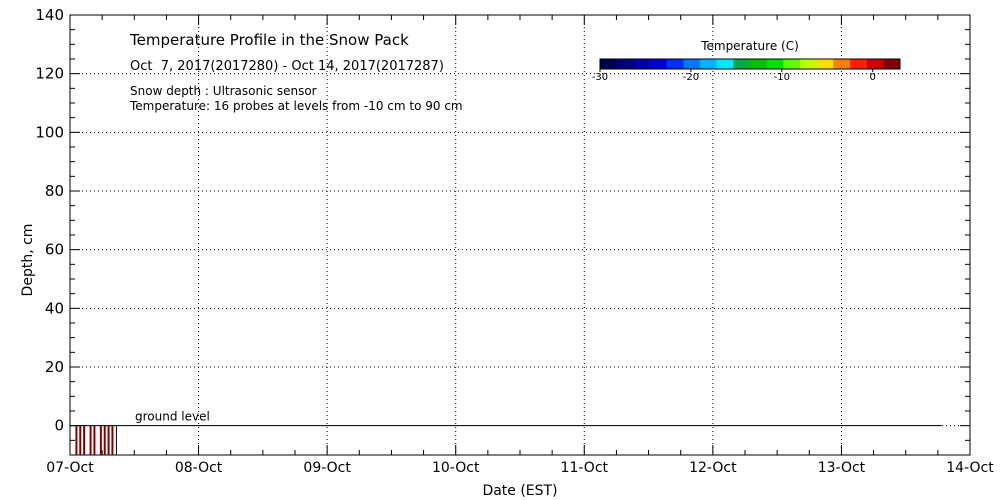 The height and width of the screenshot is (500, 1000). I want to click on y-axis-label: Depth, cm, so click(28, 260).